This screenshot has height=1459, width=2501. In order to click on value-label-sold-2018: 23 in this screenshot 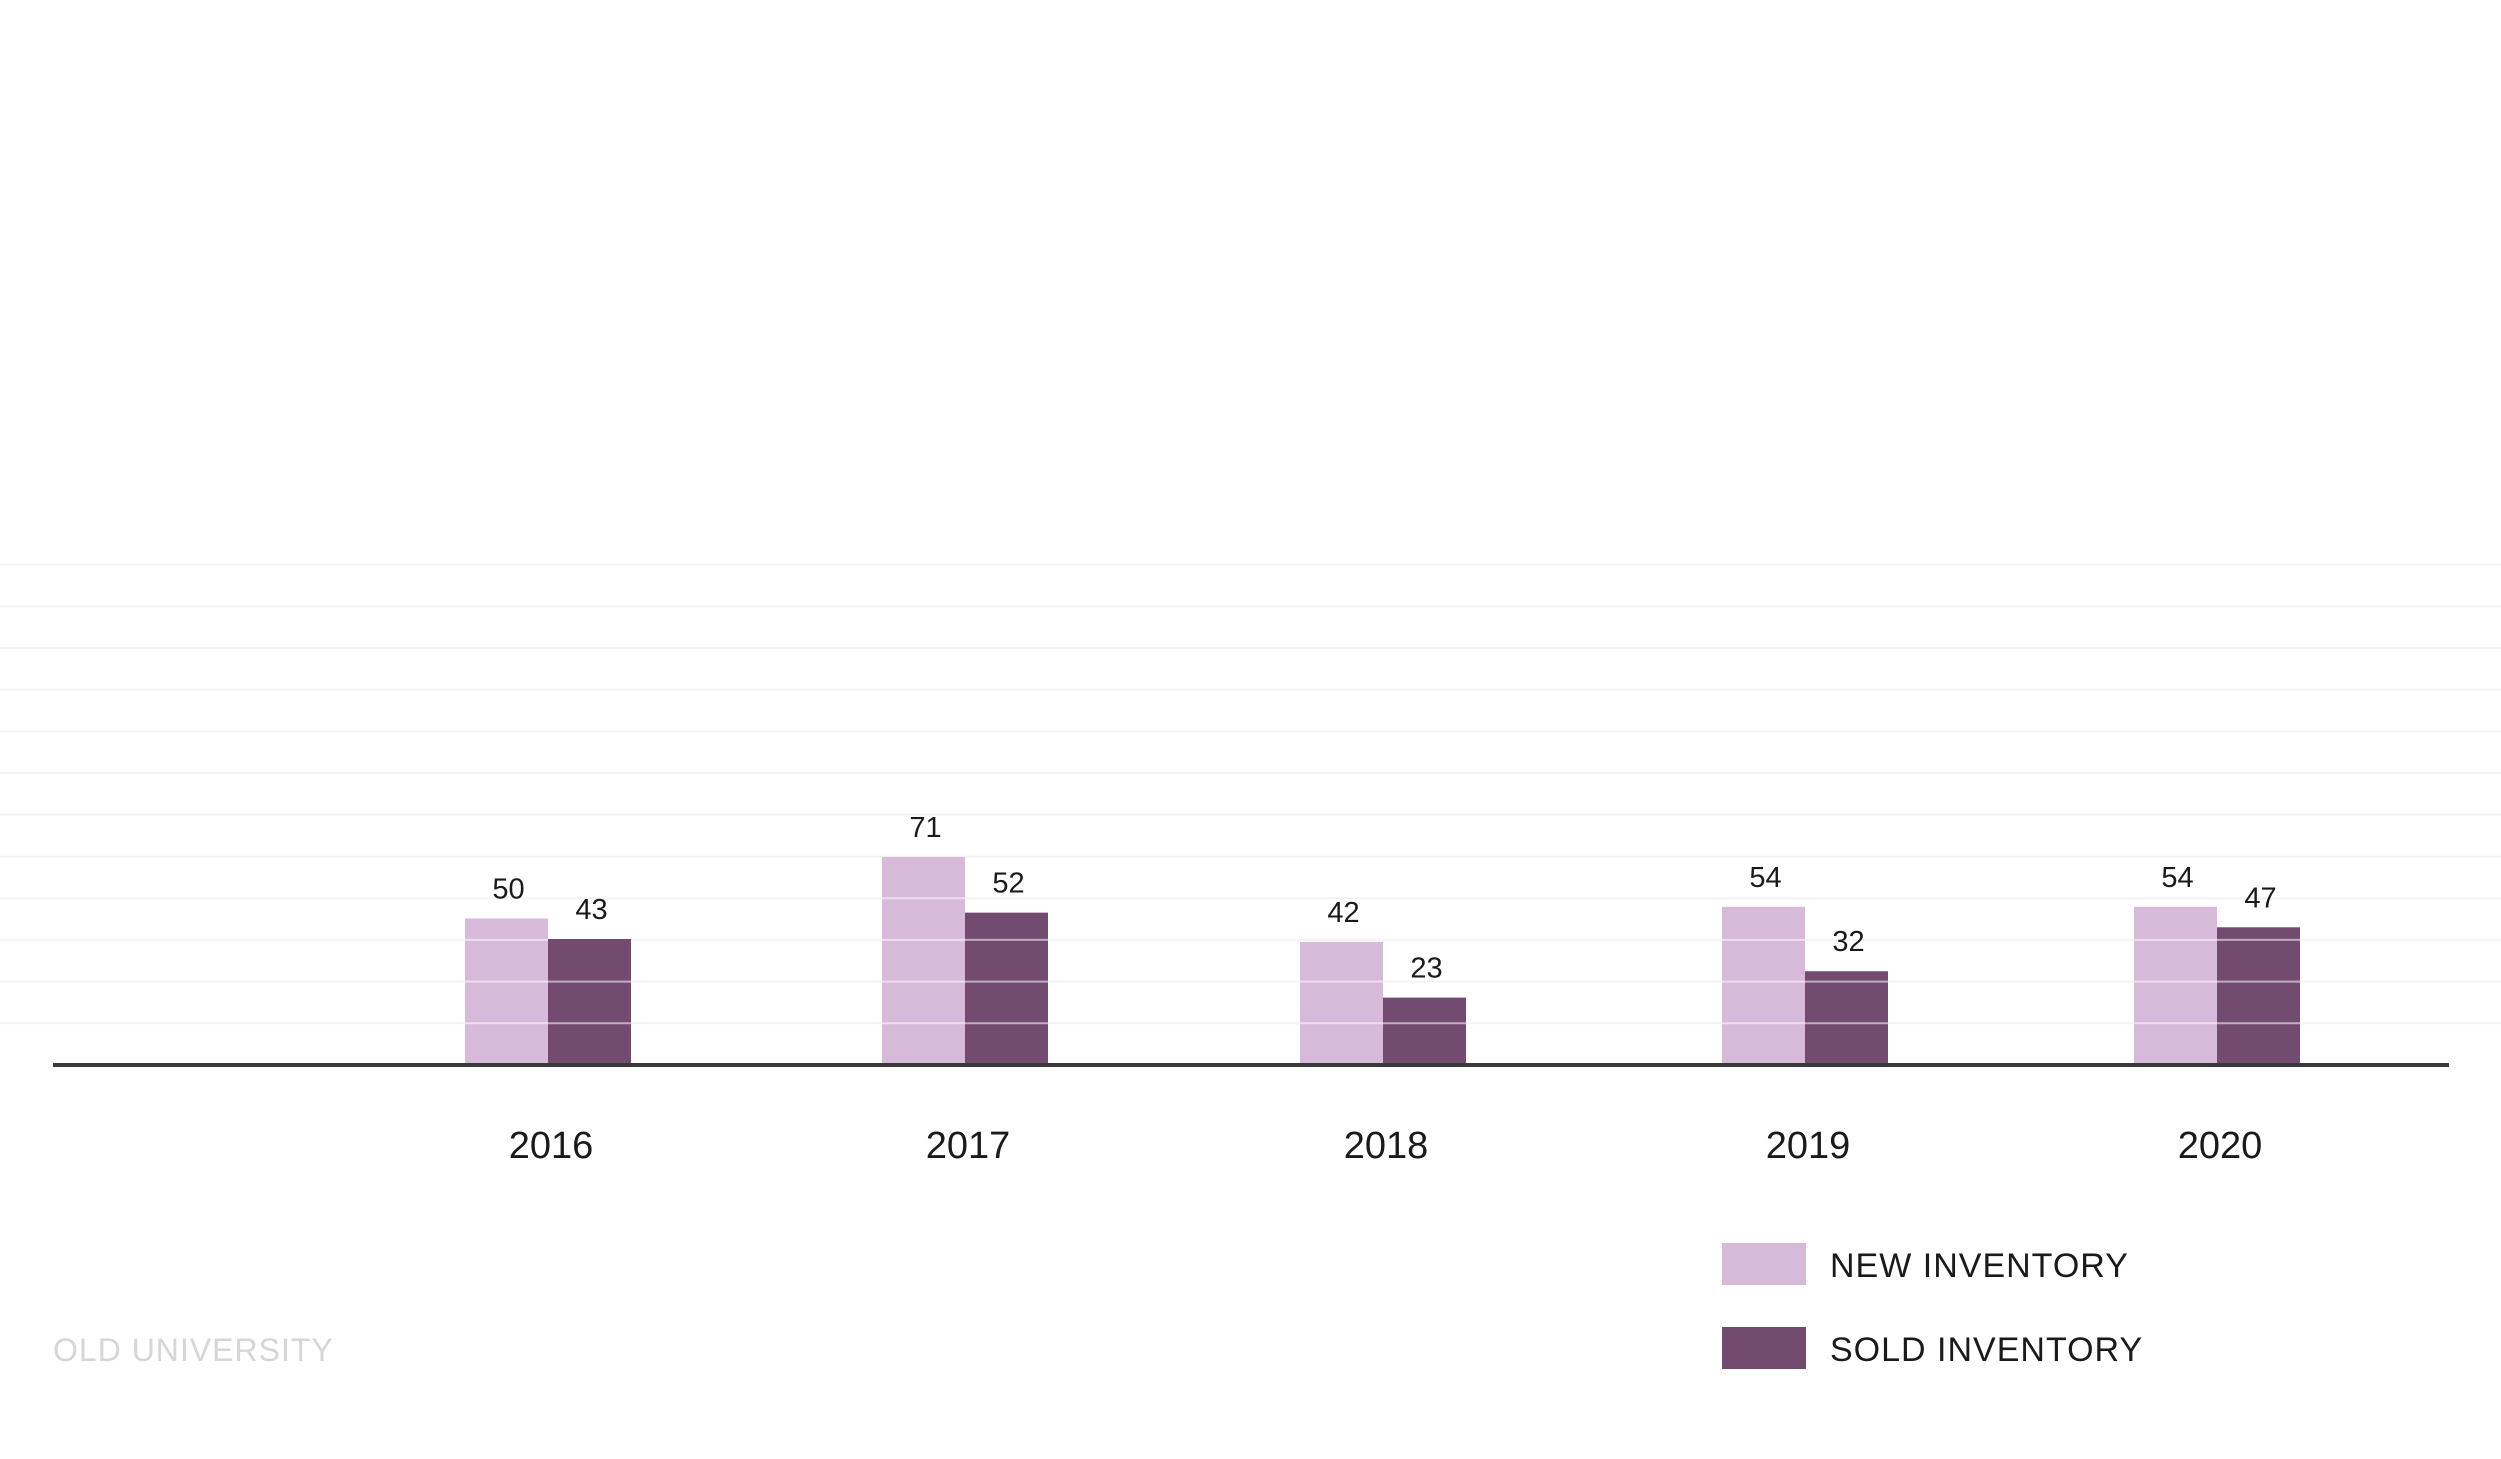, I will do `click(1426, 969)`.